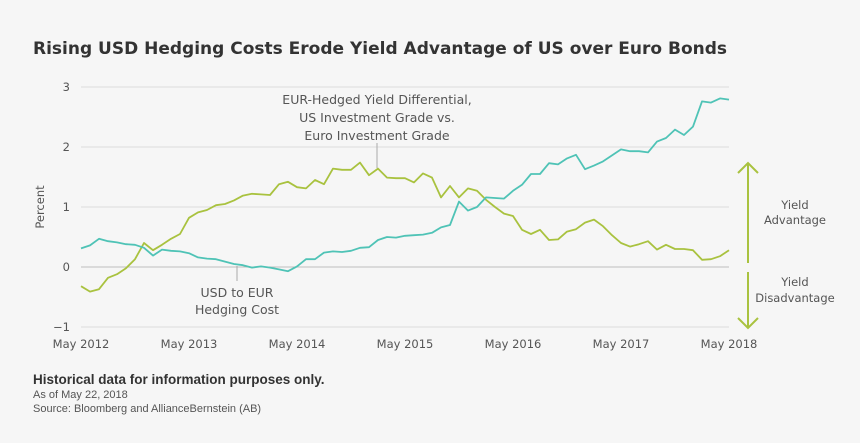 Image resolution: width=860 pixels, height=443 pixels. What do you see at coordinates (66, 147) in the screenshot?
I see `y-tick-label: 2` at bounding box center [66, 147].